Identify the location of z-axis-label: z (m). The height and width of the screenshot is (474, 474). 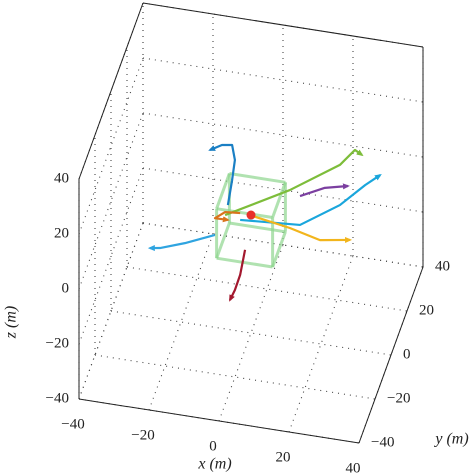
(11, 322).